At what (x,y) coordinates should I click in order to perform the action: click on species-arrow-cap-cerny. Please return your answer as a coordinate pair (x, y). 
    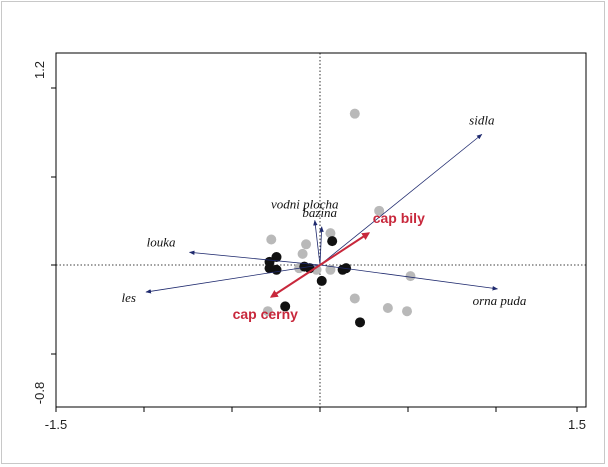
    Looking at the image, I should click on (295, 281).